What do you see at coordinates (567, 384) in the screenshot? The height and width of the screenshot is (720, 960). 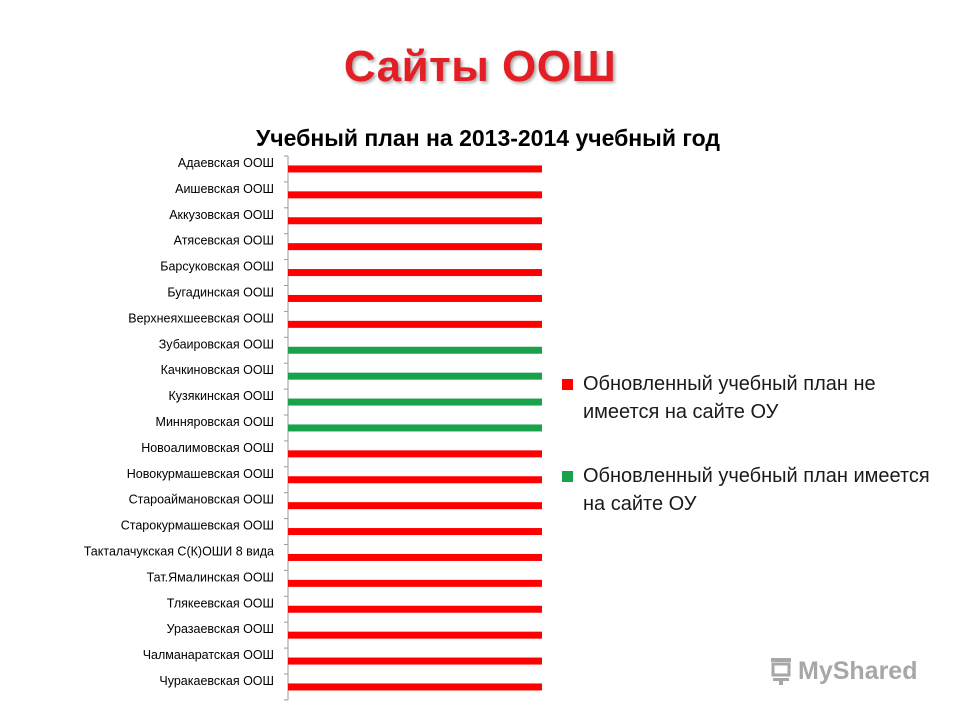 I see `legend-swatch-red` at bounding box center [567, 384].